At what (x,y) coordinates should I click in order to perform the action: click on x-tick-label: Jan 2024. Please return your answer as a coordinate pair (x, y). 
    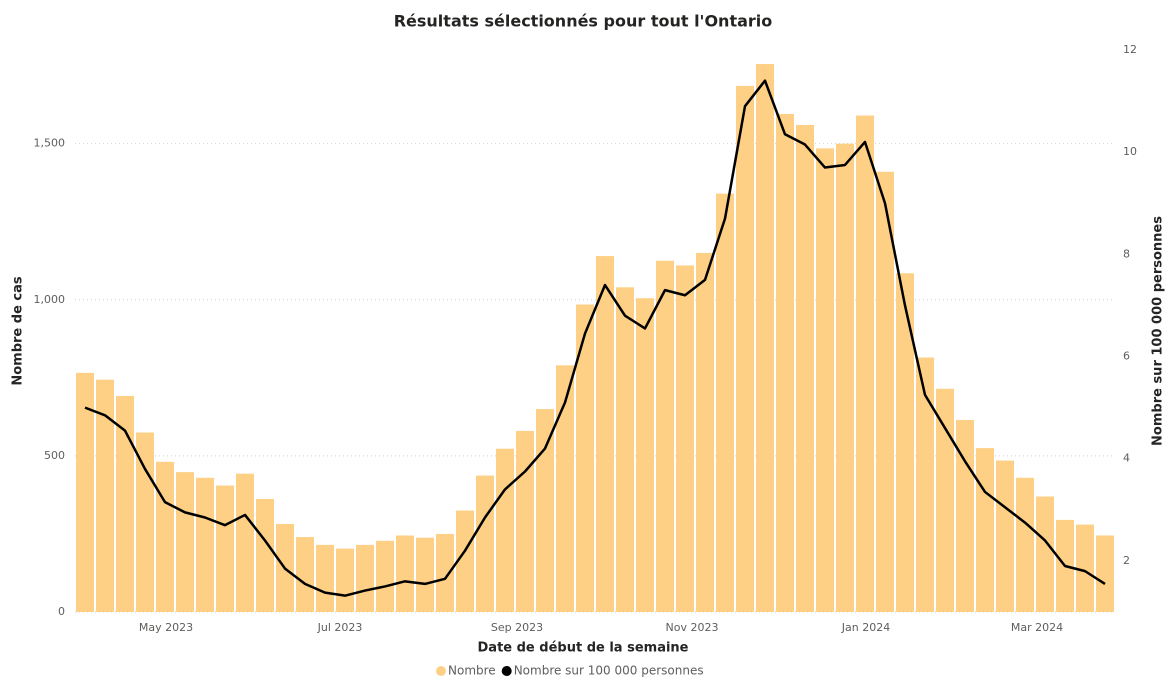
    Looking at the image, I should click on (865, 627).